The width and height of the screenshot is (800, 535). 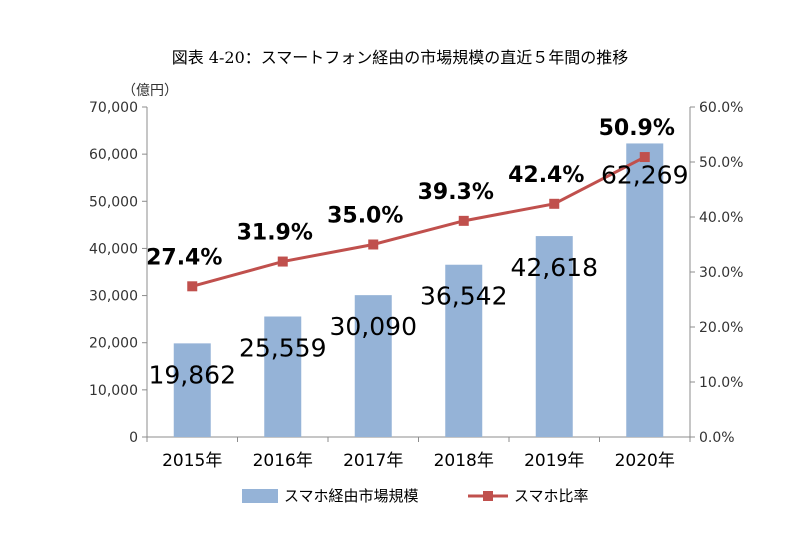 I want to click on left-tick-label: 60,000, so click(x=113, y=155).